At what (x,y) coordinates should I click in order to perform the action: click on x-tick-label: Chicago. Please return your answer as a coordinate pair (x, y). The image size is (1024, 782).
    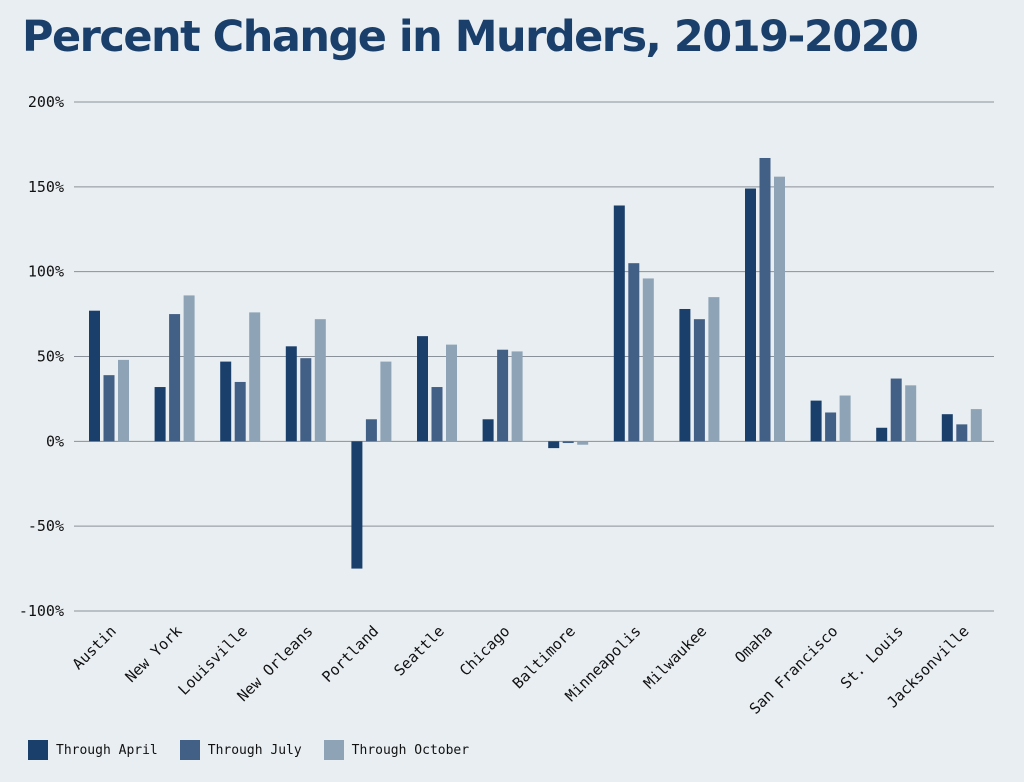
    Looking at the image, I should click on (484, 650).